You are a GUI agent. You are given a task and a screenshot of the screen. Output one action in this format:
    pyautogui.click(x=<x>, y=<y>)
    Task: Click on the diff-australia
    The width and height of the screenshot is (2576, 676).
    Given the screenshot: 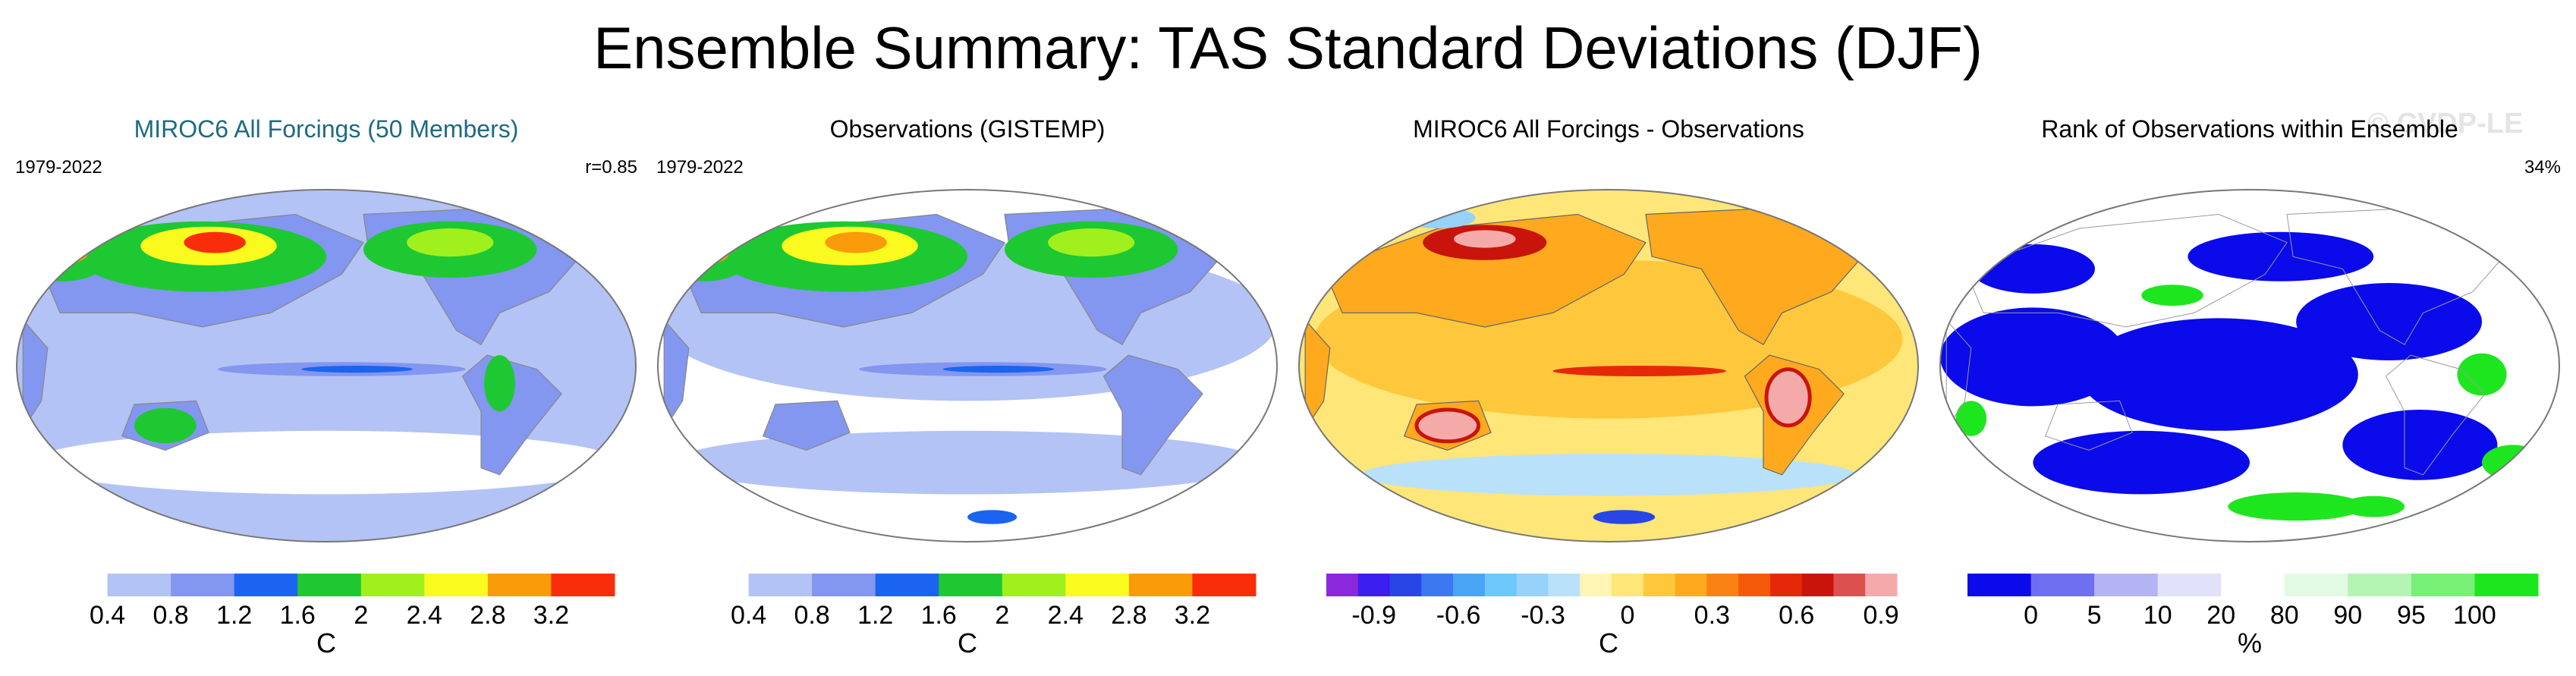 What is the action you would take?
    pyautogui.click(x=1447, y=425)
    